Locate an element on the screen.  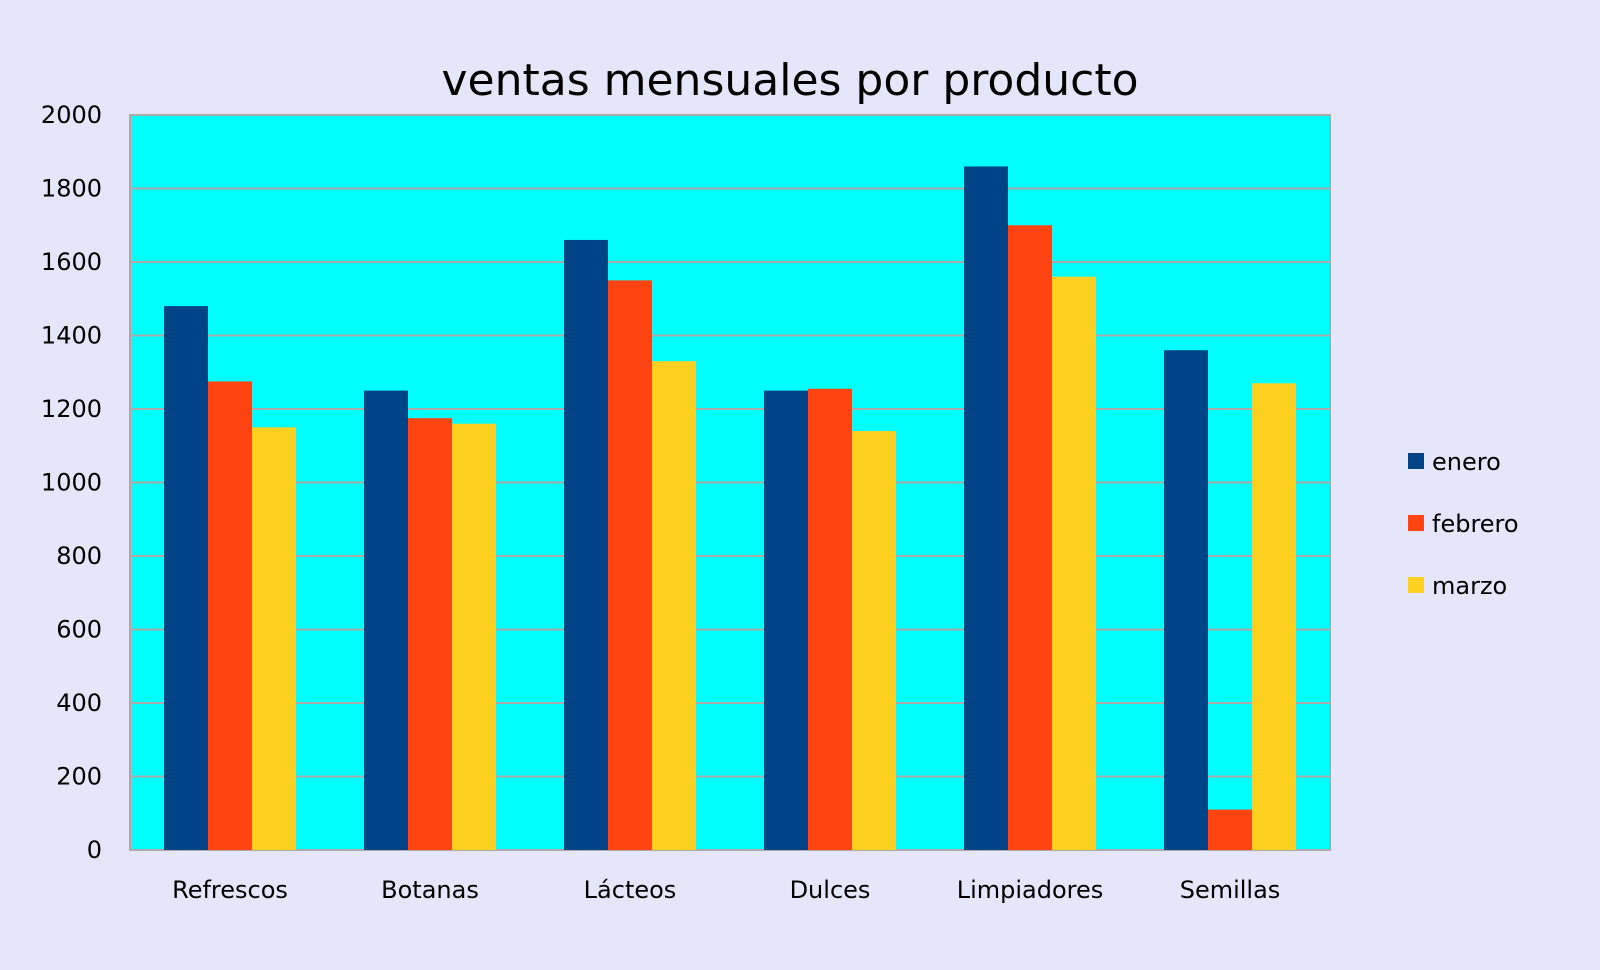
bar-marzo-Limpiadores is located at coordinates (1074, 563).